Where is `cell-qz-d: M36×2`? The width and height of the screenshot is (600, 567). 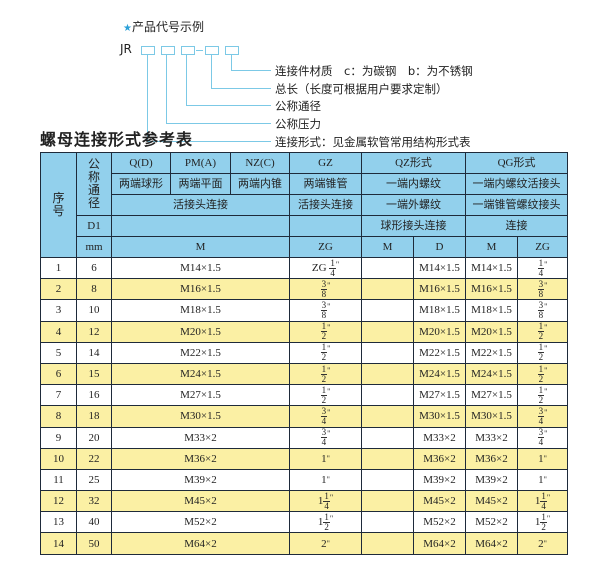 cell-qz-d: M36×2 is located at coordinates (439, 458).